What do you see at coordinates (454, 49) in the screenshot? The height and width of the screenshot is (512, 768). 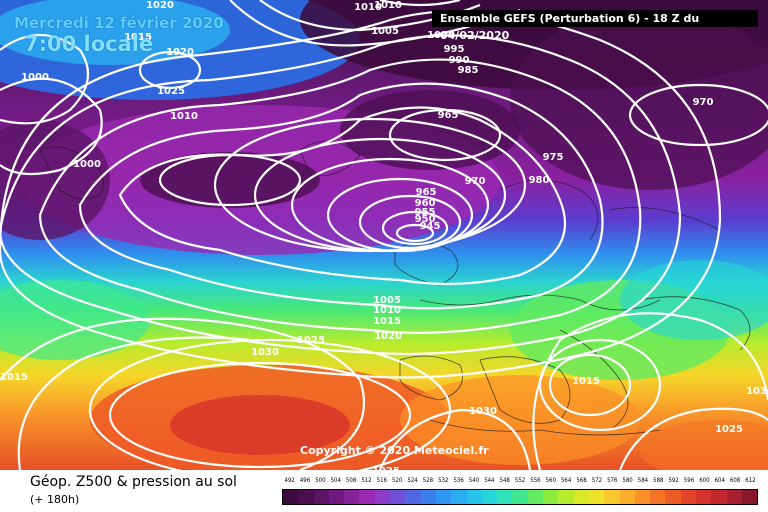 I see `isobar-label: 995` at bounding box center [454, 49].